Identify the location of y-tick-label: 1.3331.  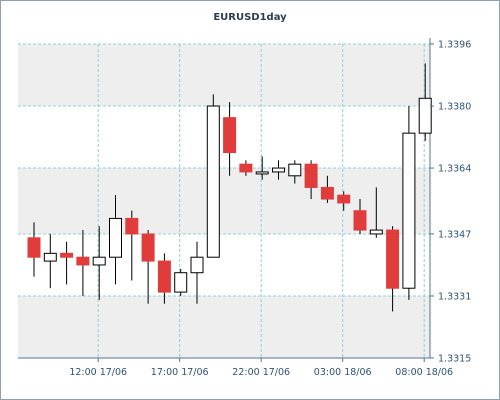
(454, 296).